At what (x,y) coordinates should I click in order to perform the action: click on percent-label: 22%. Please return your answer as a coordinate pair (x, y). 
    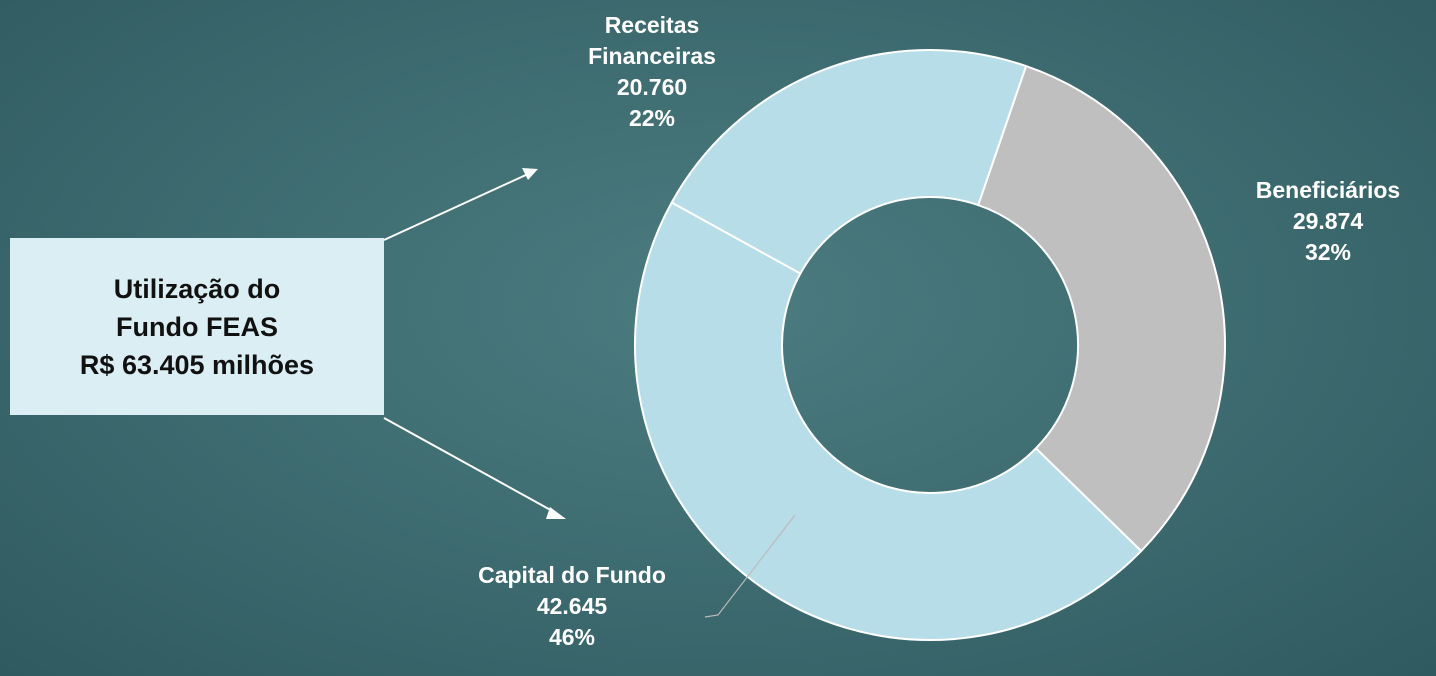
    Looking at the image, I should click on (652, 118).